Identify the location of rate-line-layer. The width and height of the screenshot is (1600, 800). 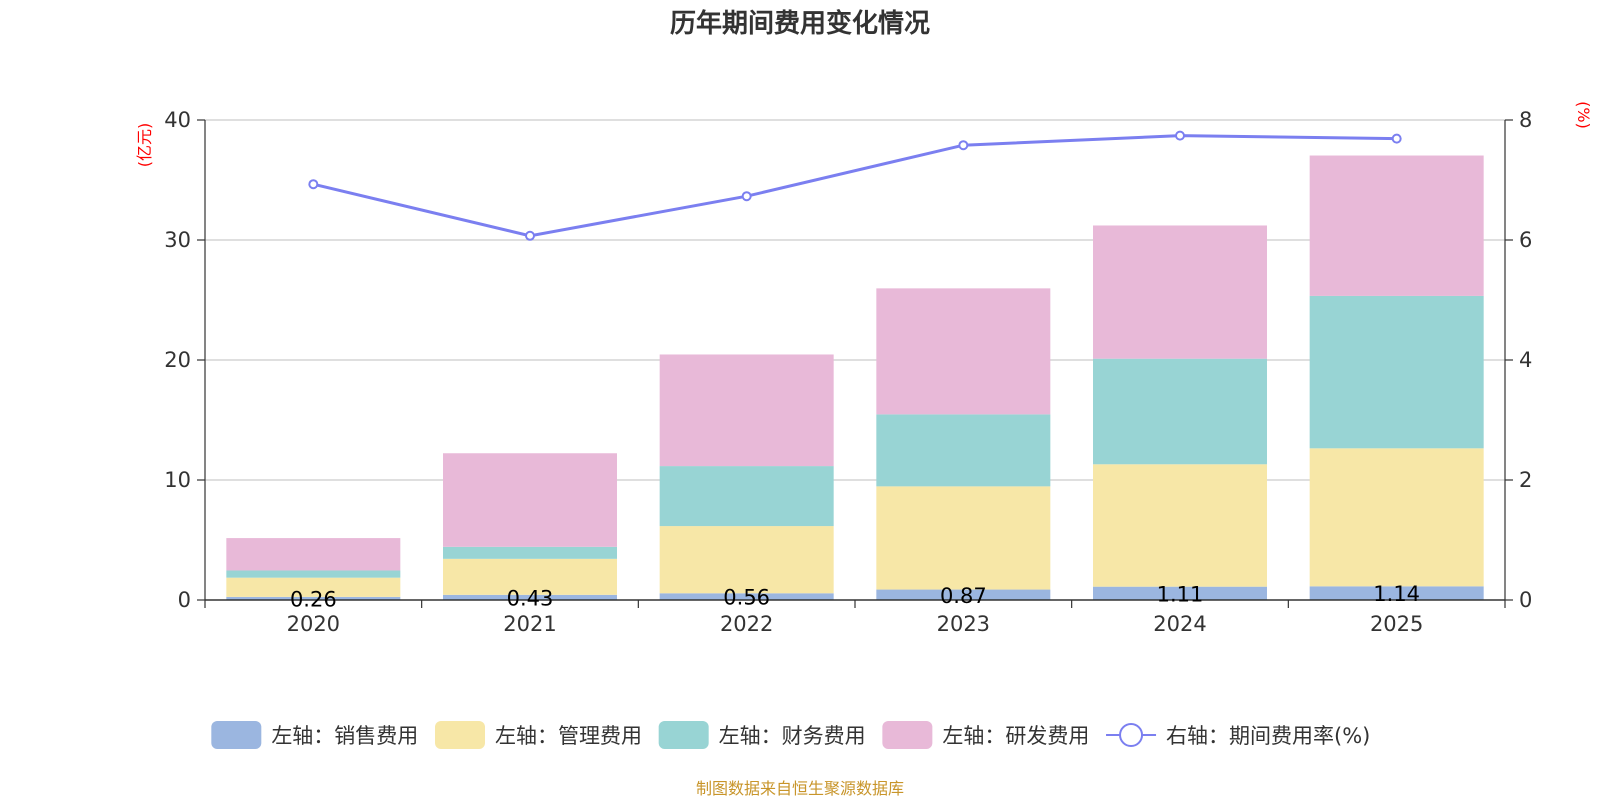
(855, 185).